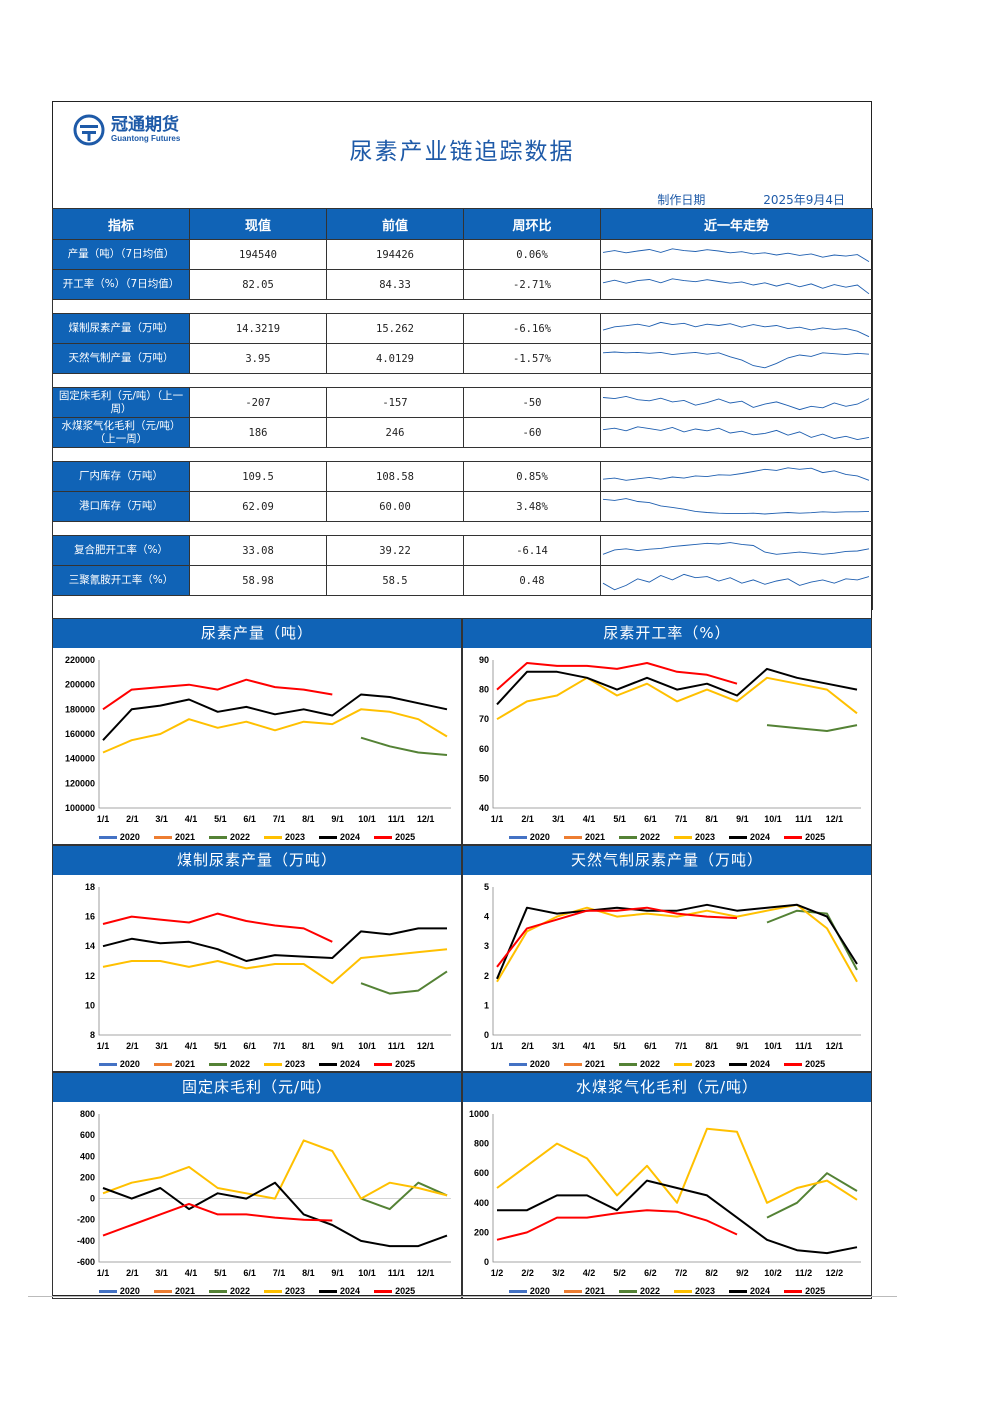 Image resolution: width=992 pixels, height=1403 pixels. I want to click on y-tick-label: 200, so click(481, 1232).